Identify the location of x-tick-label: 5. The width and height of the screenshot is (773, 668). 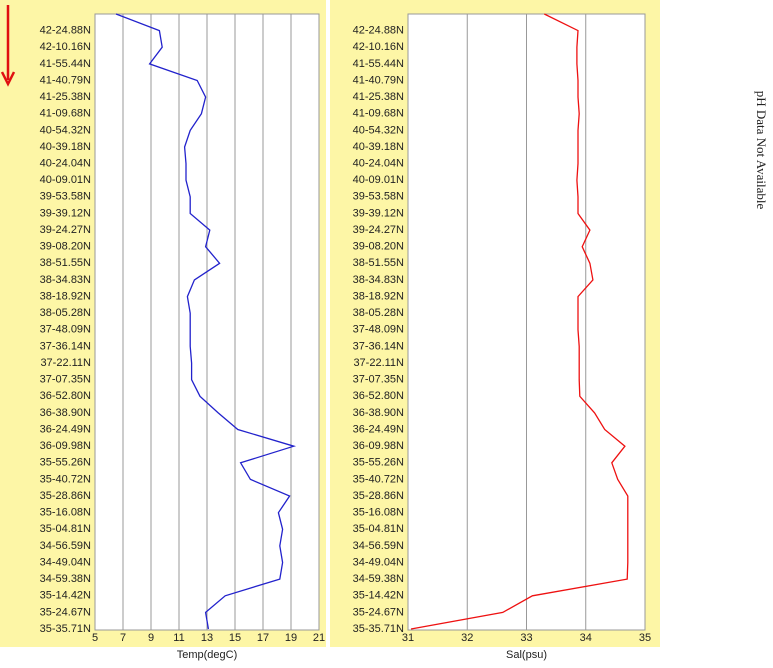
(95, 638).